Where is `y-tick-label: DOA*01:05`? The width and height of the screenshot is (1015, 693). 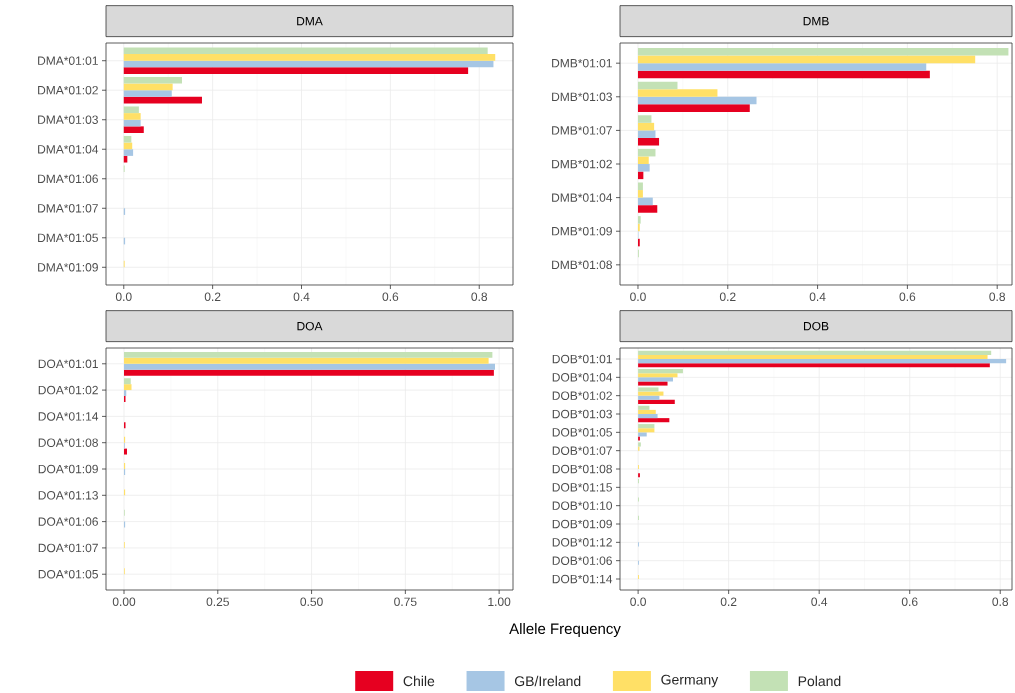
y-tick-label: DOA*01:05 is located at coordinates (68, 574).